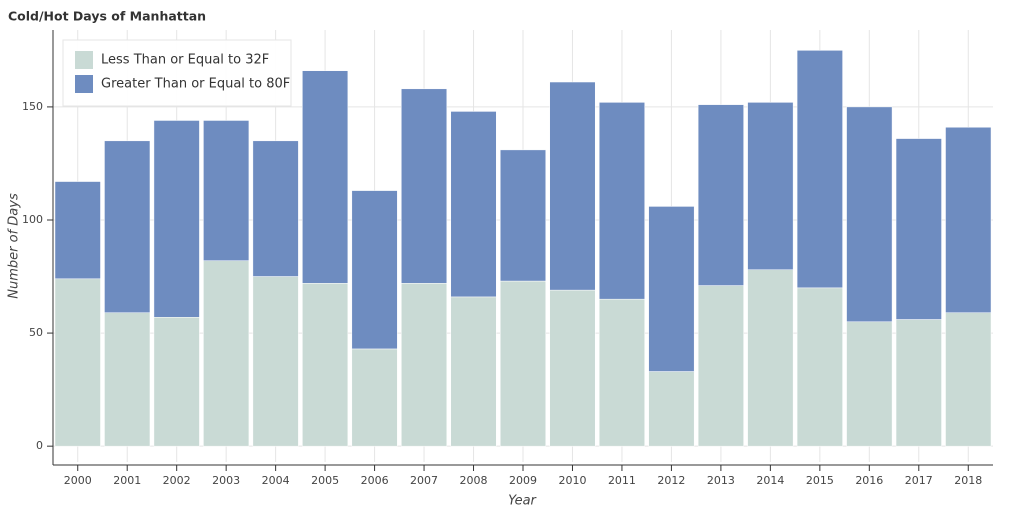 This screenshot has width=1024, height=512. What do you see at coordinates (36, 332) in the screenshot?
I see `y-tick-label: 50` at bounding box center [36, 332].